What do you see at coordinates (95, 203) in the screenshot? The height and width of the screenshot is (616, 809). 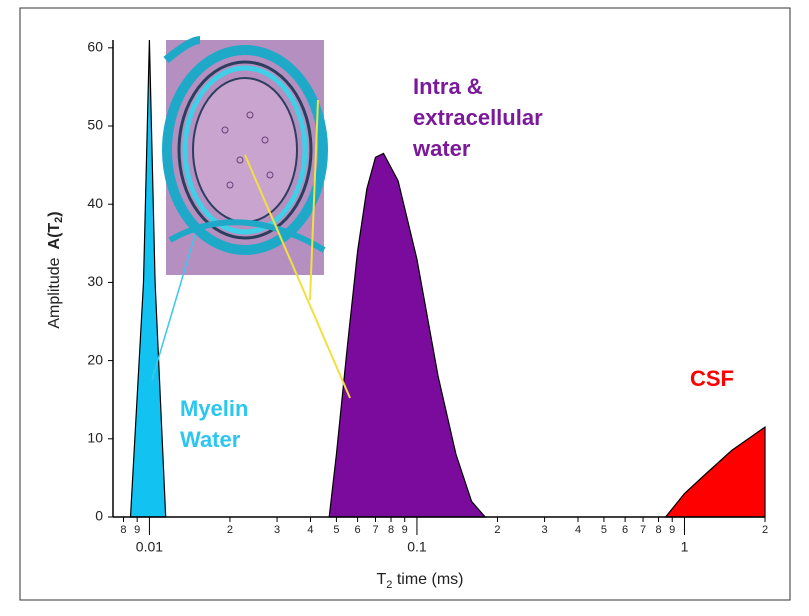 I see `y-tick-label: 40` at bounding box center [95, 203].